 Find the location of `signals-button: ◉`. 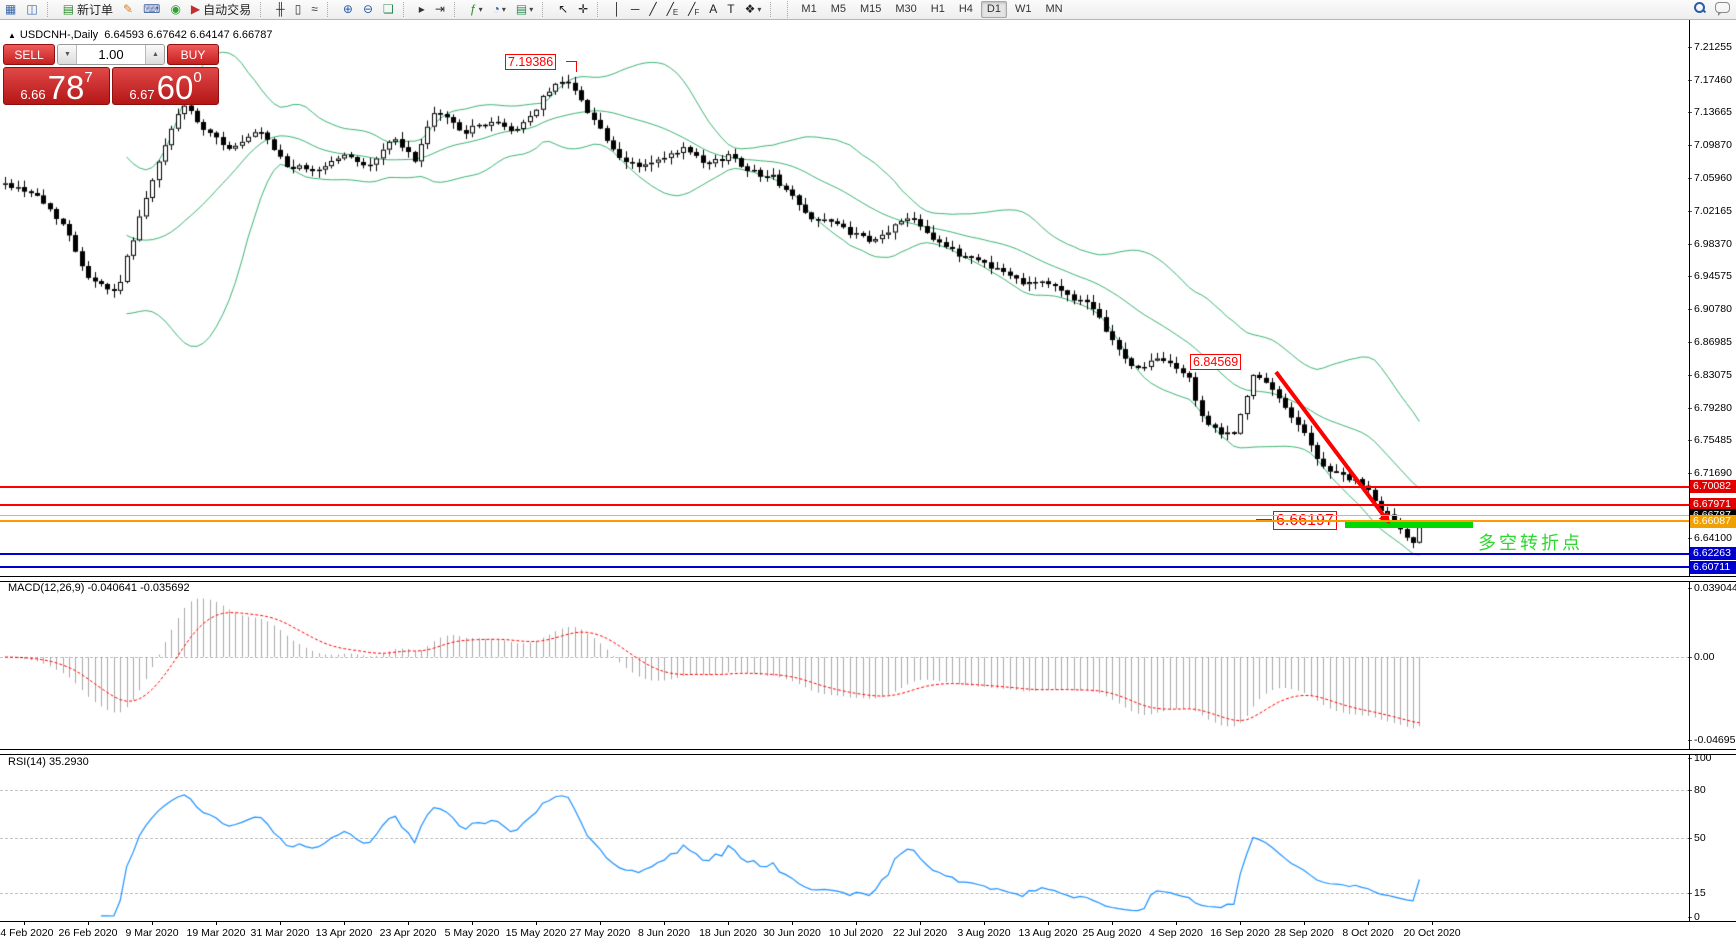

signals-button: ◉ is located at coordinates (175, 9).